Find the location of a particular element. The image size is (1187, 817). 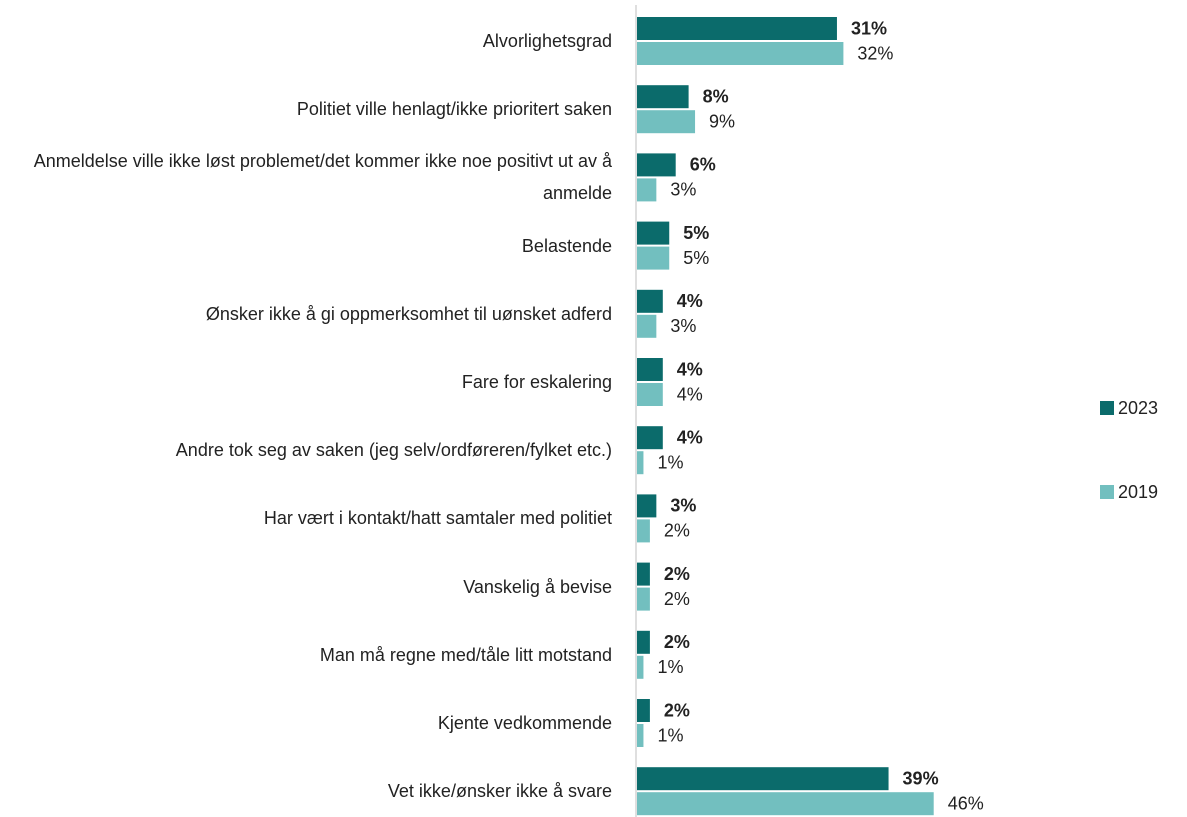

value-label: 9% is located at coordinates (722, 121).